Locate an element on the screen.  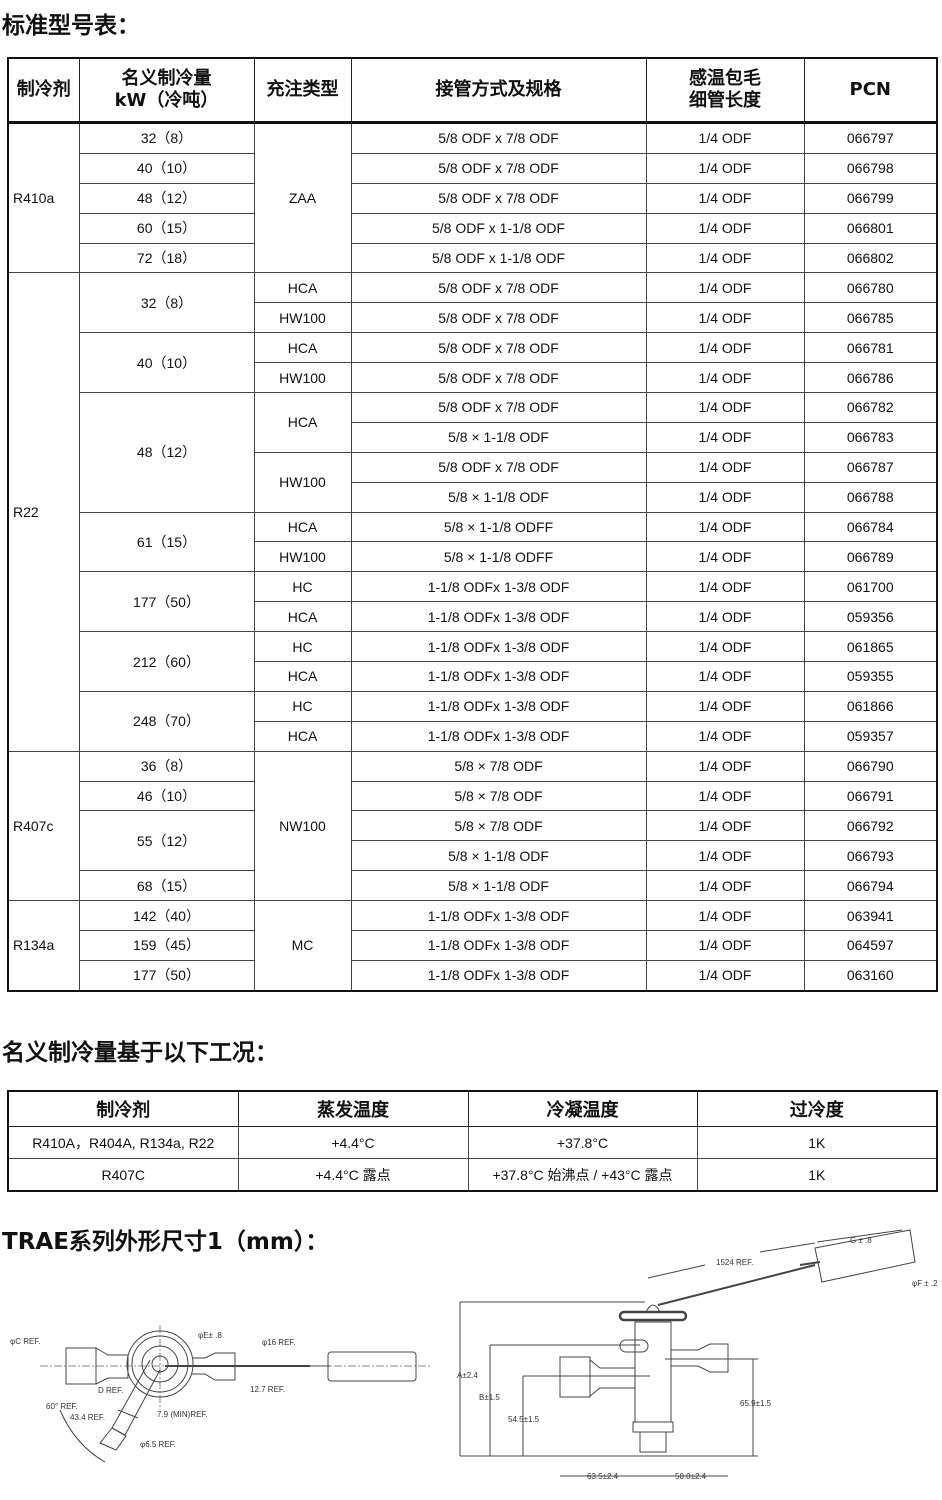
dim-b: B±1.5 is located at coordinates (489, 1397).